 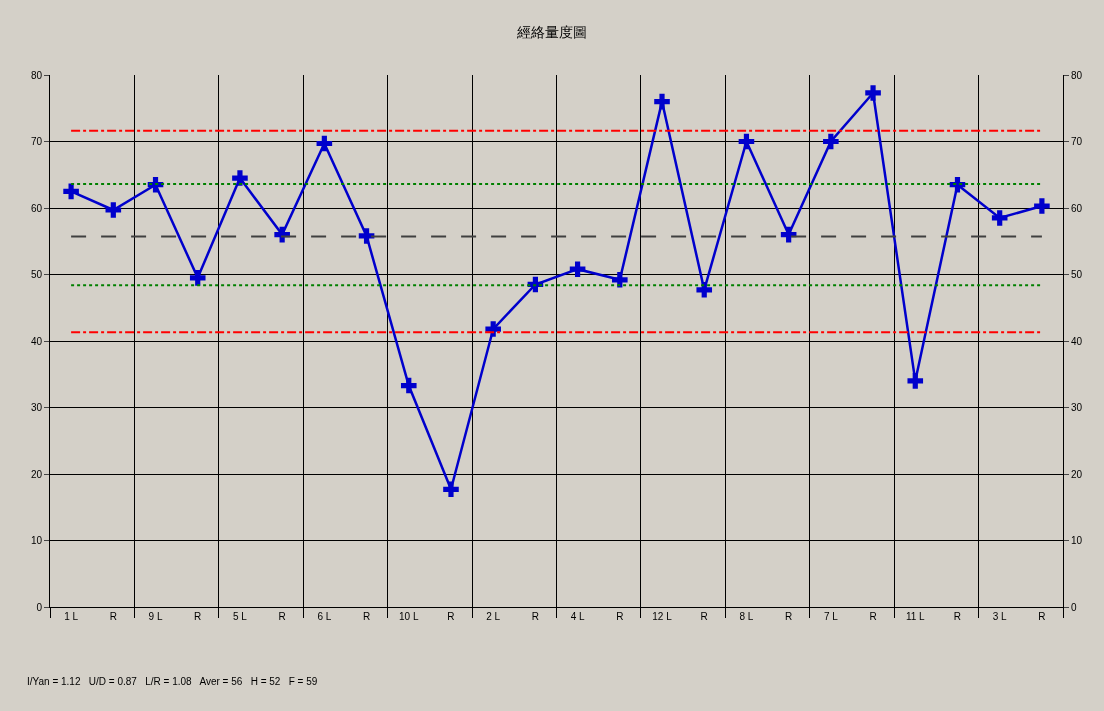 What do you see at coordinates (36, 474) in the screenshot?
I see `y-tick-label: 20` at bounding box center [36, 474].